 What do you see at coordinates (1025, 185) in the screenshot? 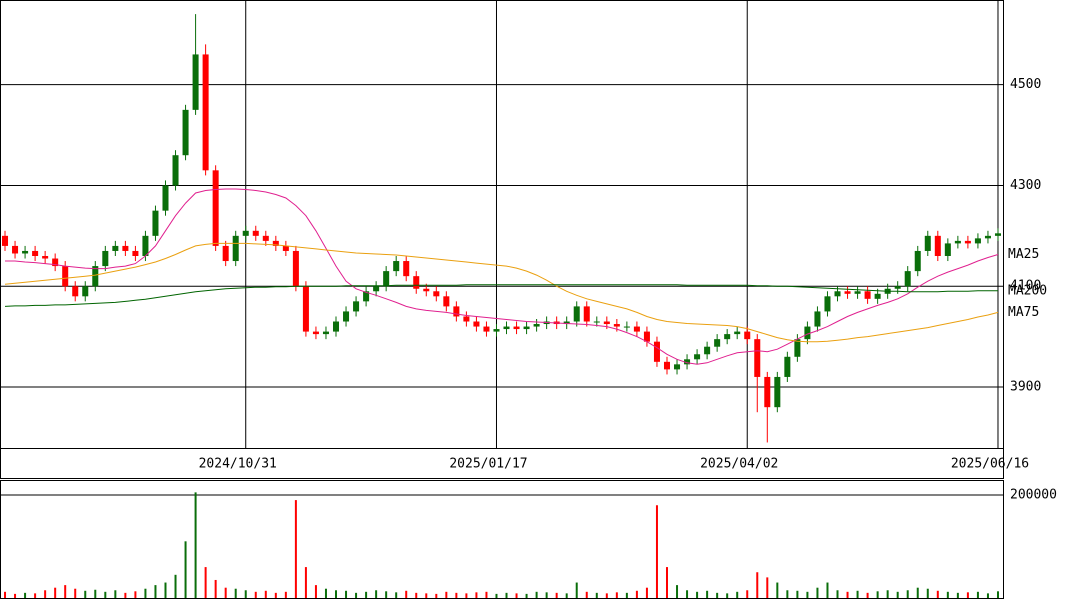
I see `y-tick-label: 4300` at bounding box center [1025, 185].